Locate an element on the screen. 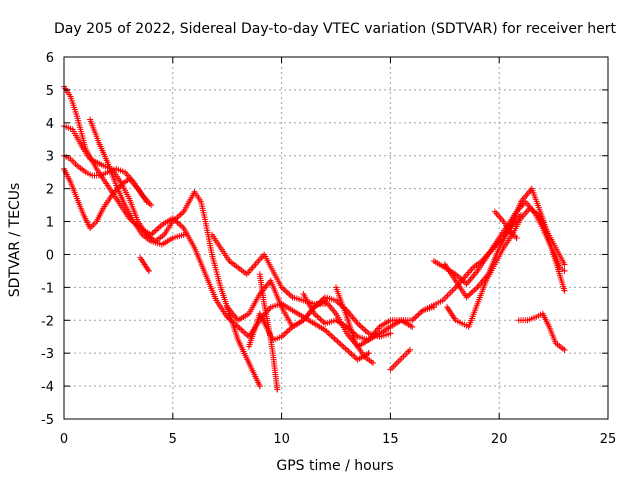 The height and width of the screenshot is (480, 640). series-track-l is located at coordinates (354, 325).